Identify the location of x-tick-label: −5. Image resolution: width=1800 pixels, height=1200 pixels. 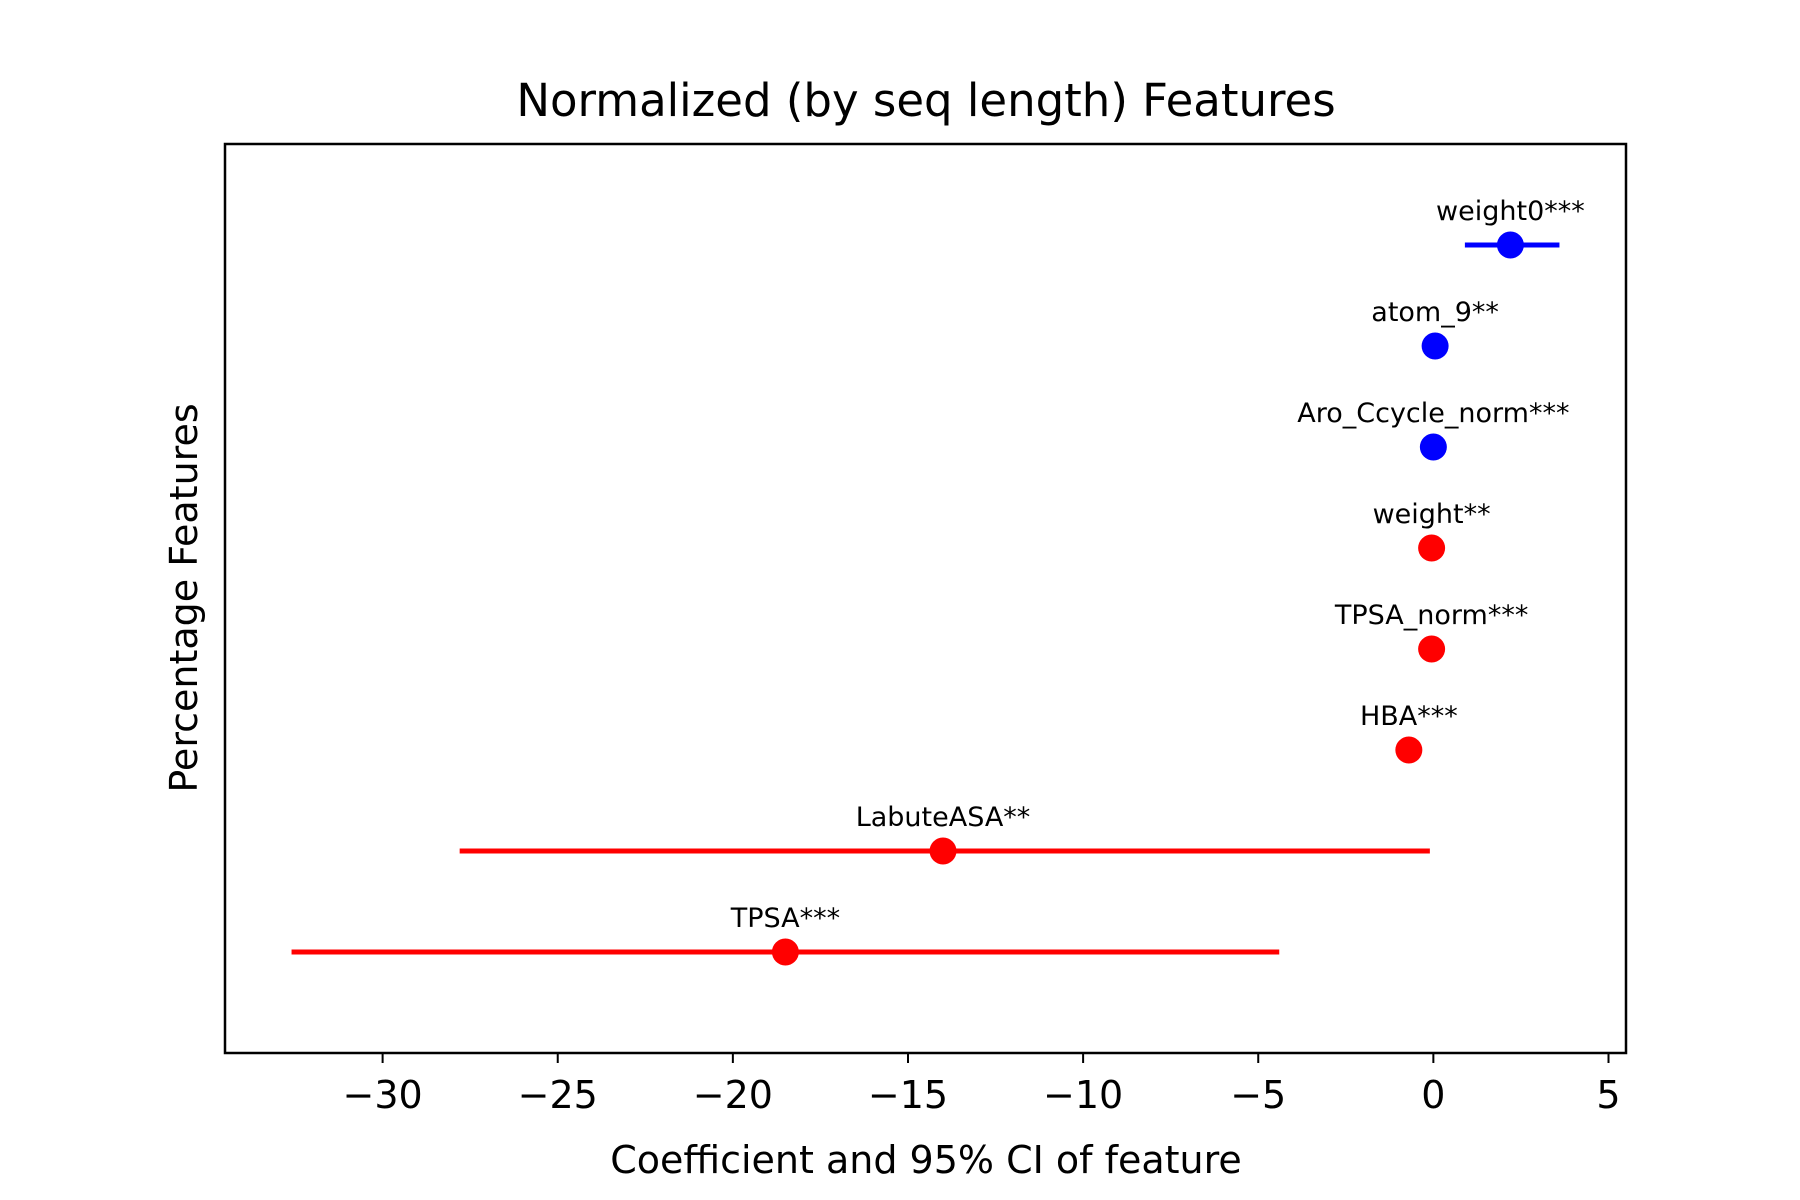
(1258, 1095).